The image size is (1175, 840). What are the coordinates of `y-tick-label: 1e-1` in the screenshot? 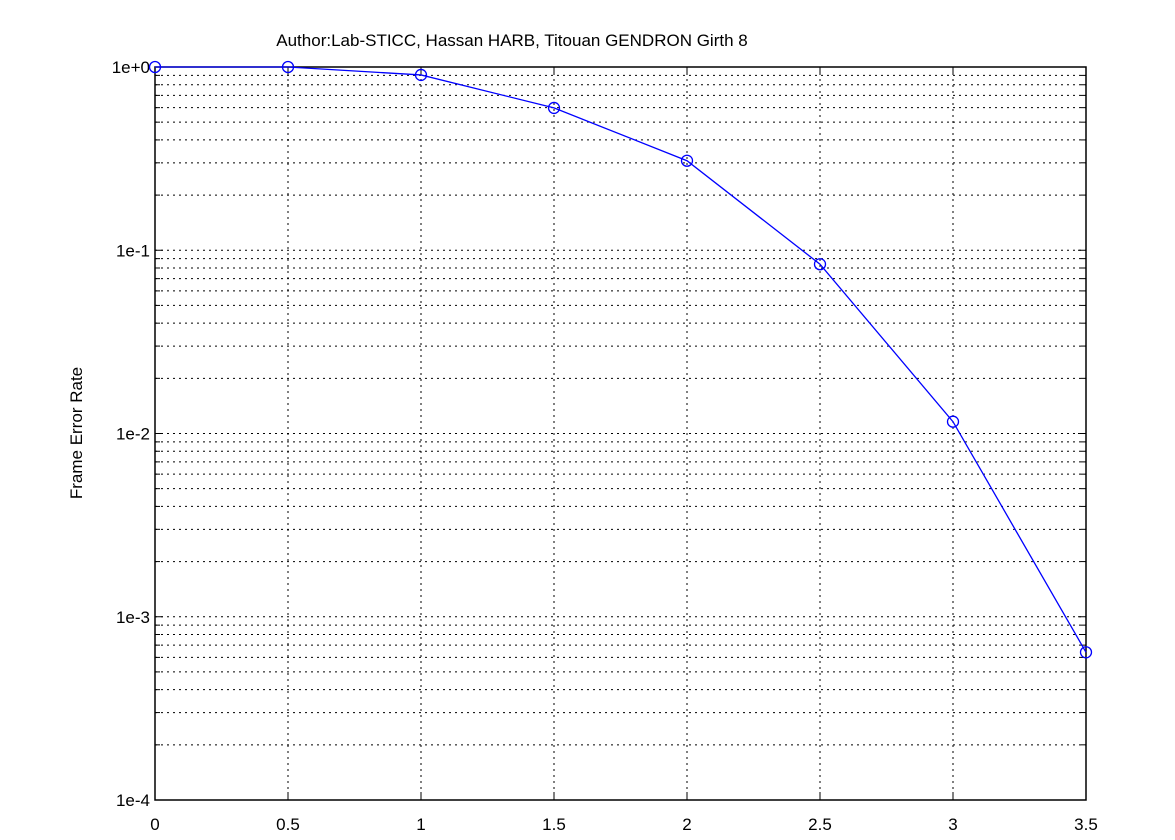 It's located at (133, 250).